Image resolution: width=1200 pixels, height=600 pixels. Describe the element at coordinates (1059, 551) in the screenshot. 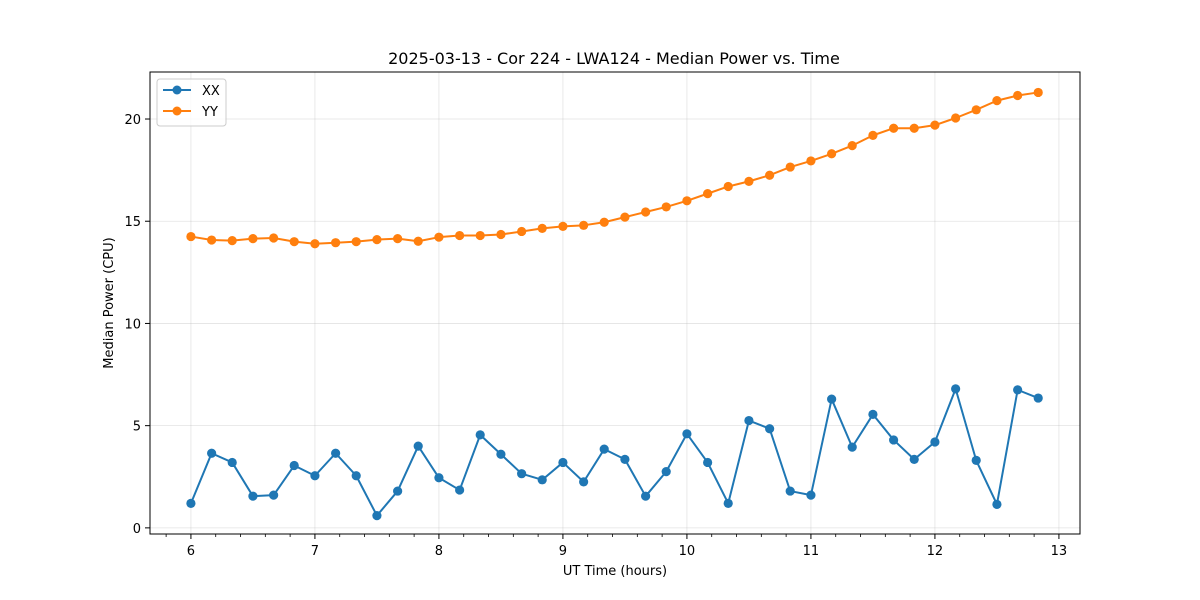

I see `x-tick-label: 13` at that location.